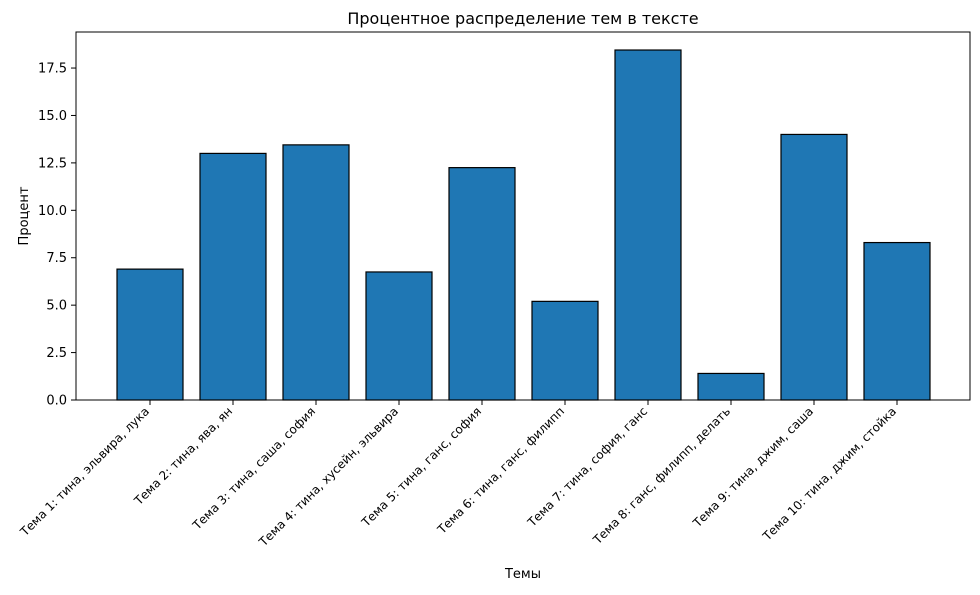 The width and height of the screenshot is (980, 595). What do you see at coordinates (84, 471) in the screenshot?
I see `x-tick-label: Тема 1: тина, эльвира, лука` at bounding box center [84, 471].